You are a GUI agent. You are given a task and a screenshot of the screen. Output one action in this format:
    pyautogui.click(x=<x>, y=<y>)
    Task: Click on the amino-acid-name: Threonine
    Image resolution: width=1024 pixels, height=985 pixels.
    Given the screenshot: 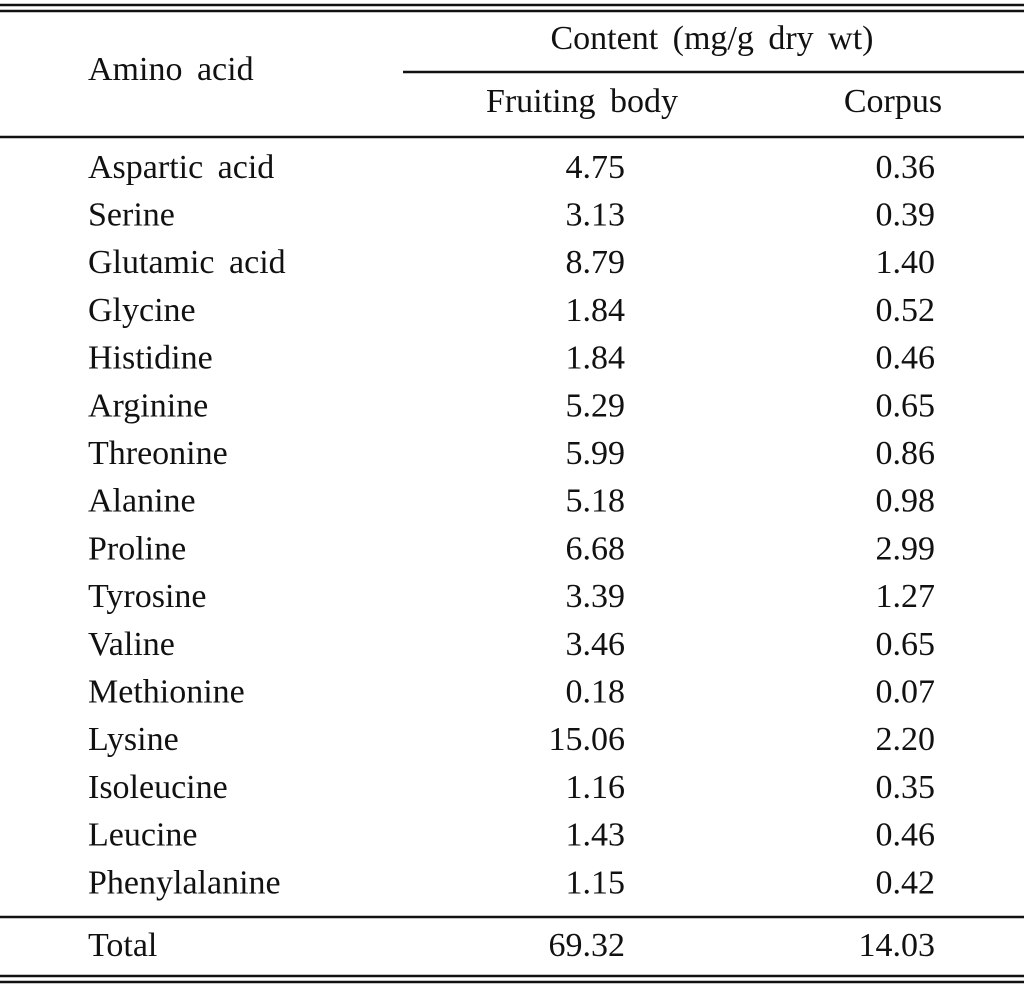 What is the action you would take?
    pyautogui.click(x=158, y=453)
    